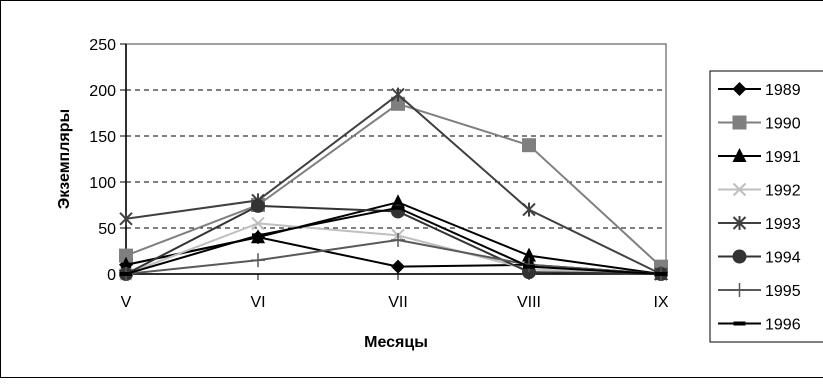  What do you see at coordinates (783, 191) in the screenshot?
I see `legend-label: 1992` at bounding box center [783, 191].